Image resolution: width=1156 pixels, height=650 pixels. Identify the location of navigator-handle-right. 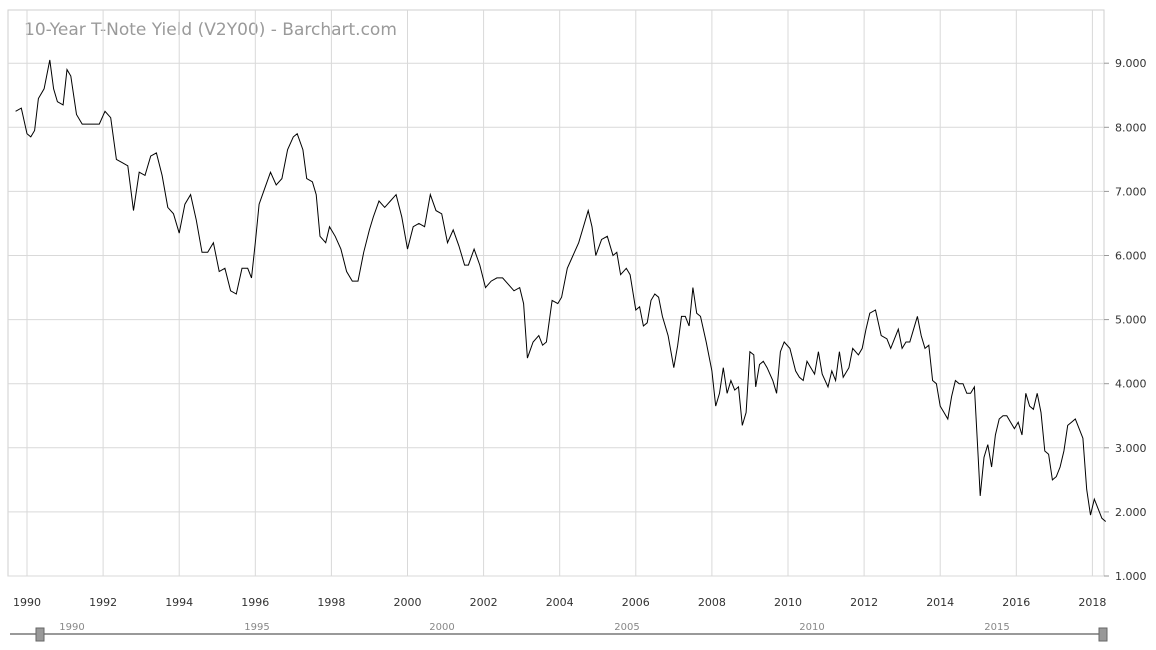
(1103, 634).